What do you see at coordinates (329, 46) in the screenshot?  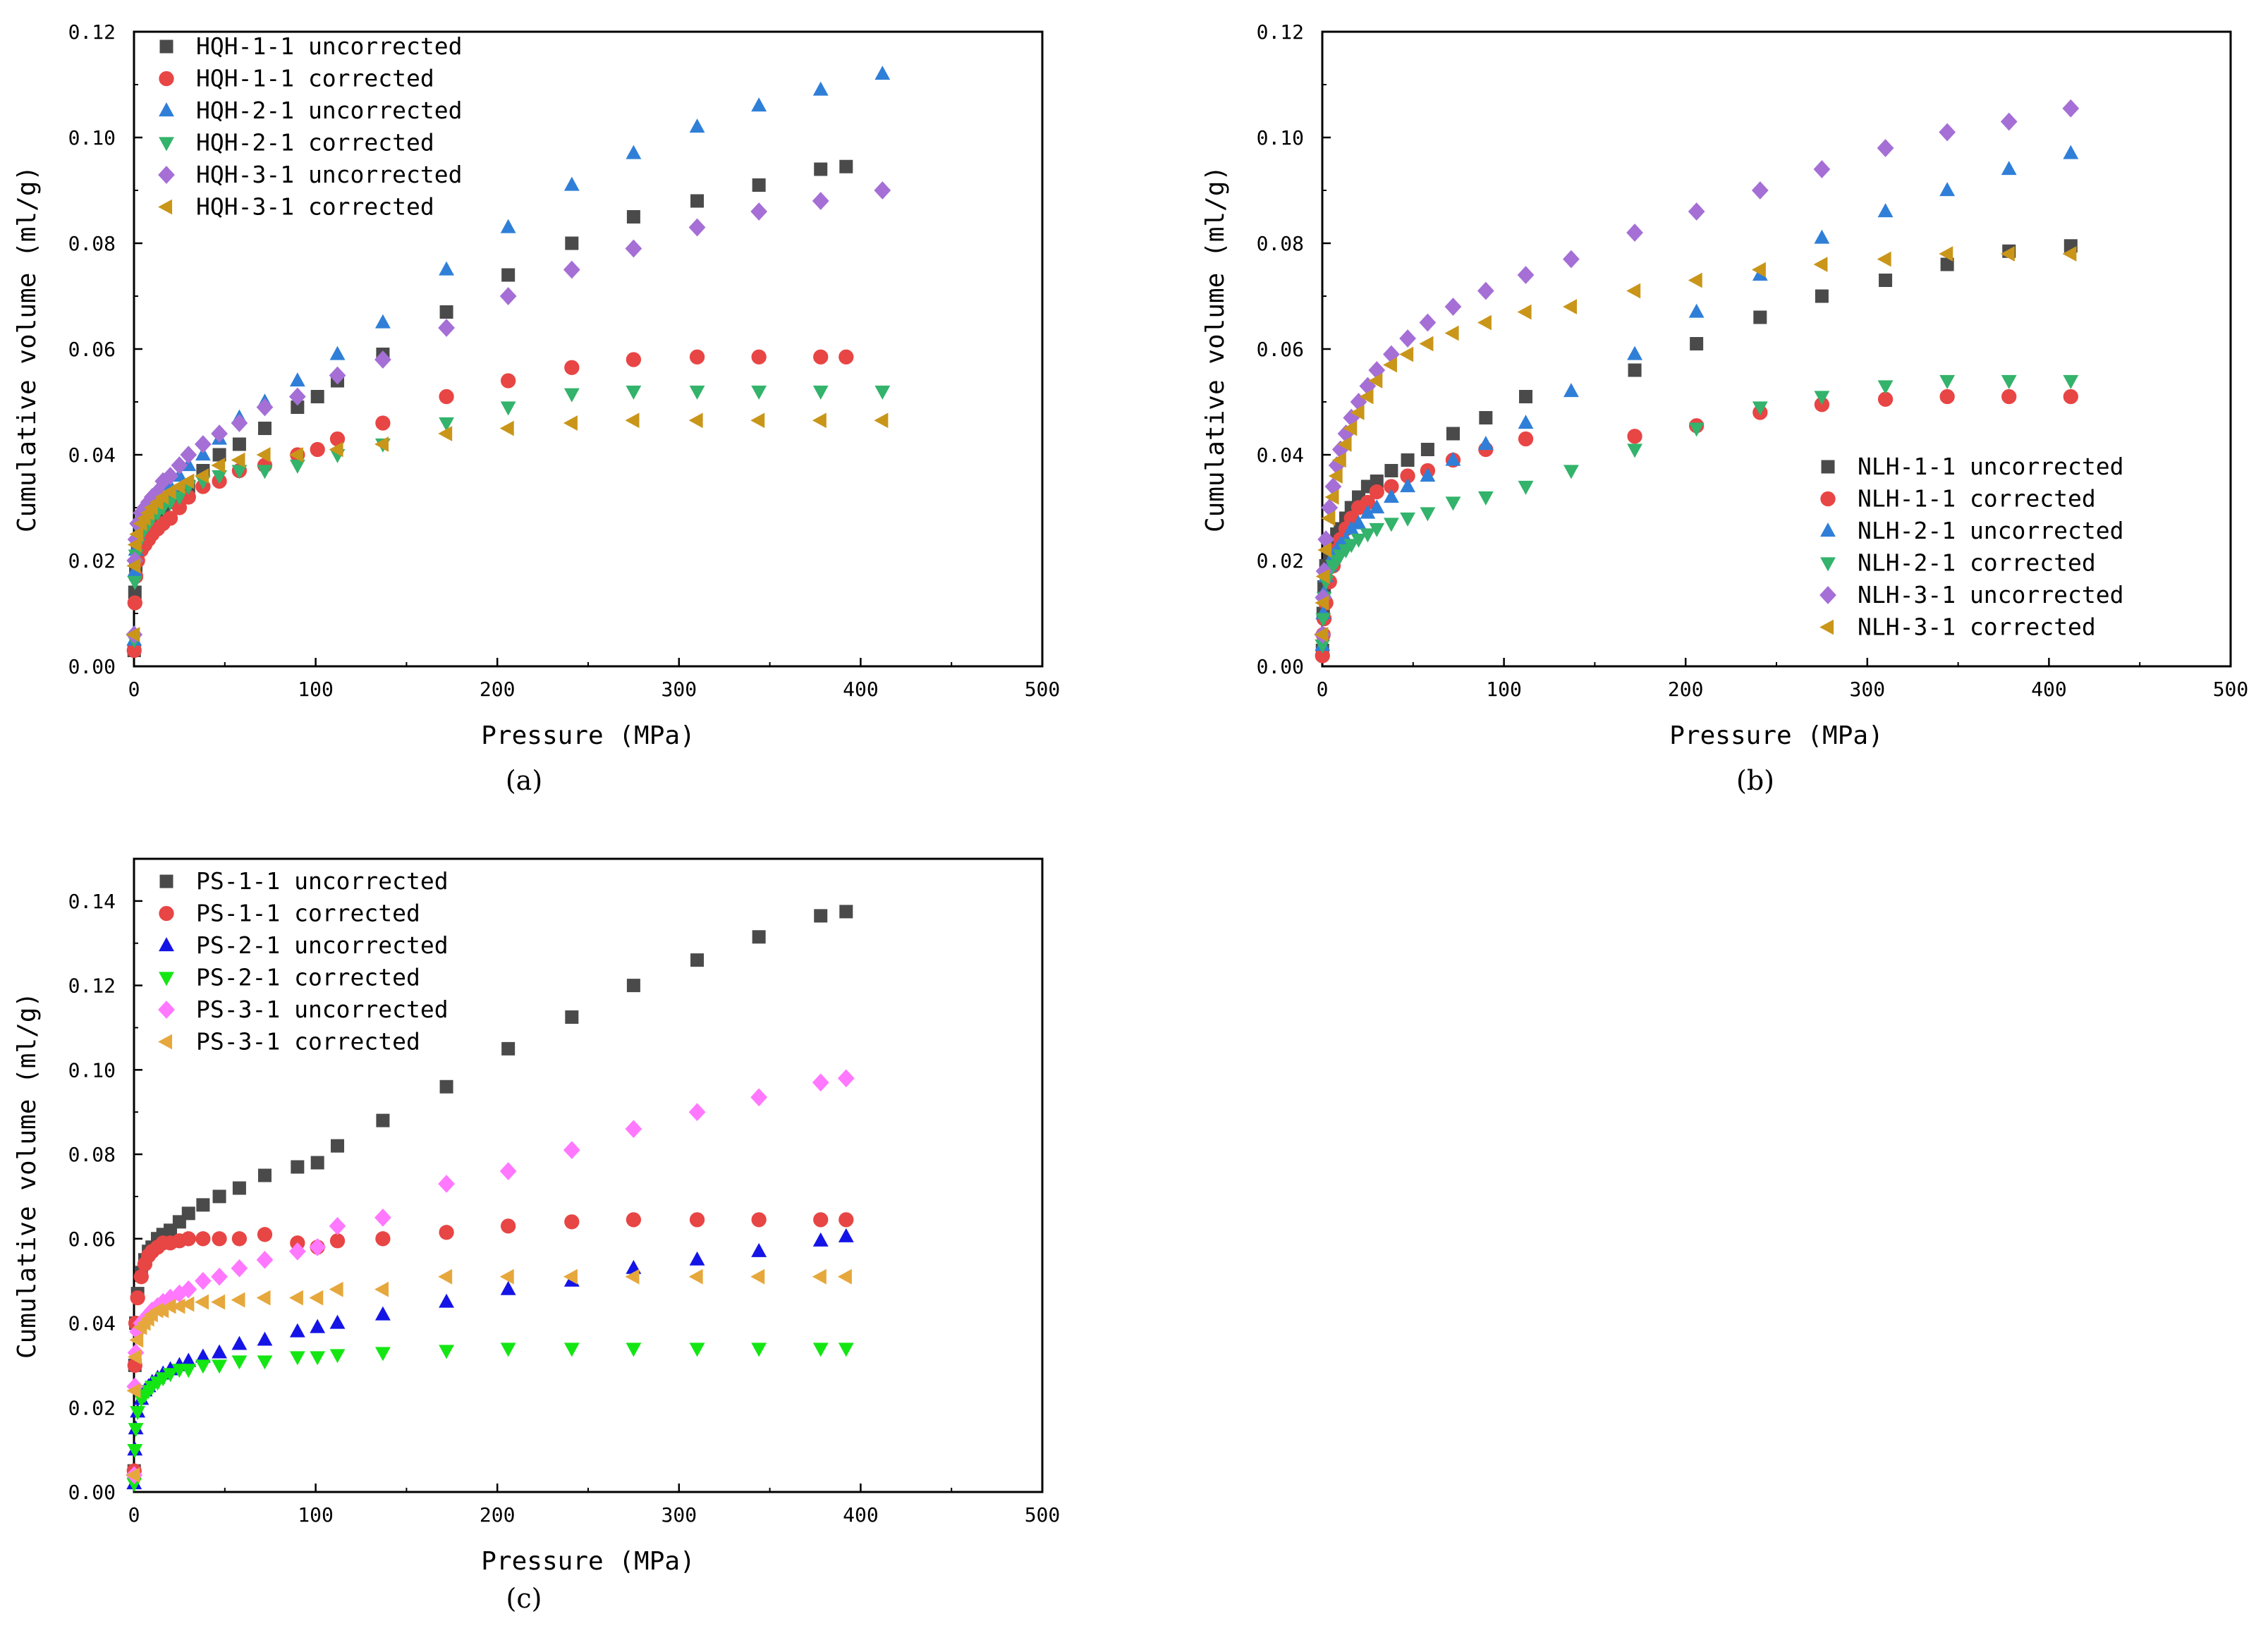 I see `legend-label: HQH-1-1 uncorrected` at bounding box center [329, 46].